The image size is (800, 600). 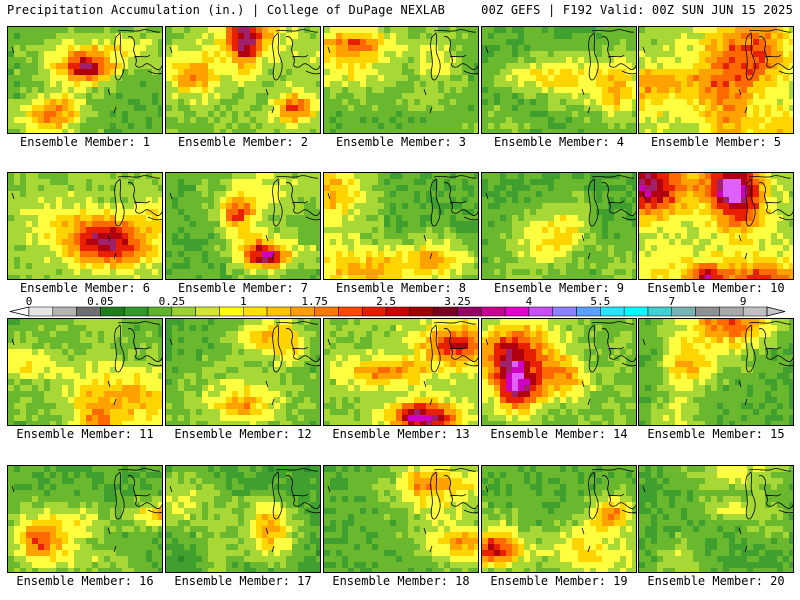 I want to click on ensemble-member-label: Ensemble Member: 10, so click(x=716, y=288).